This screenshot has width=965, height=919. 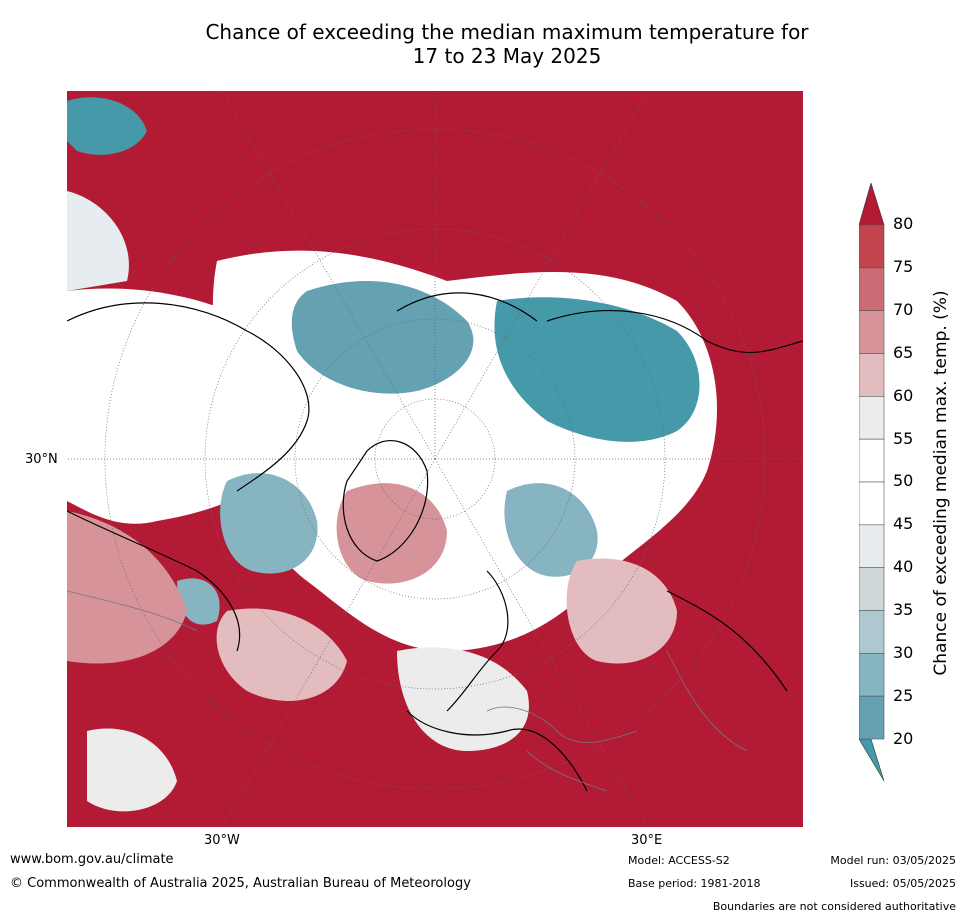 What do you see at coordinates (893, 860) in the screenshot?
I see `footer-model-run: Model run: 03/05/2025` at bounding box center [893, 860].